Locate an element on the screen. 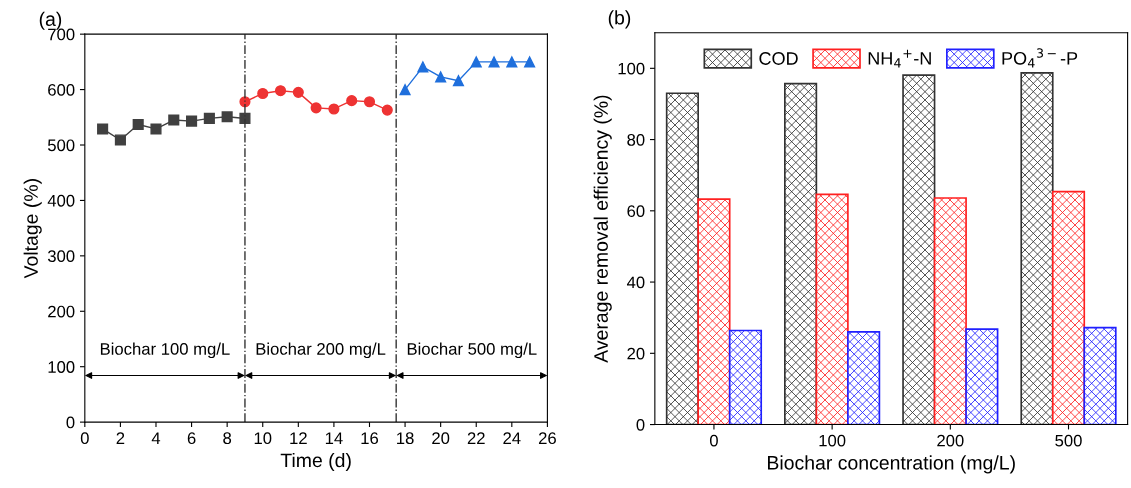  x-axis-title: Time (d) is located at coordinates (315, 462).